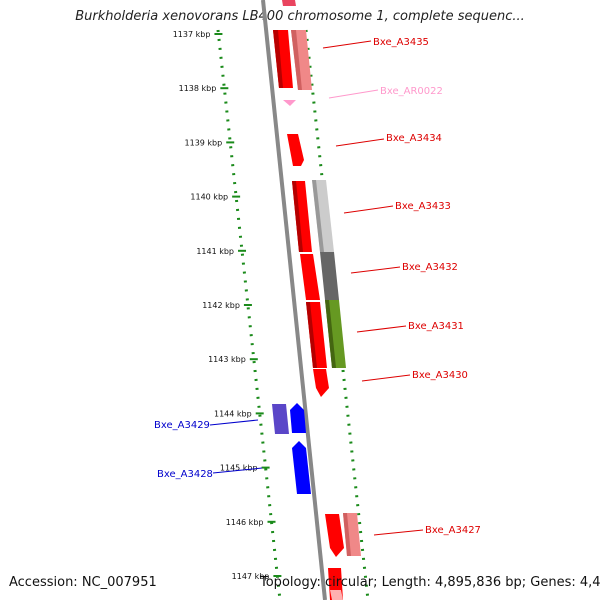 The image size is (600, 600). Describe the element at coordinates (330, 334) in the screenshot. I see `gene-block-green-shade` at that location.